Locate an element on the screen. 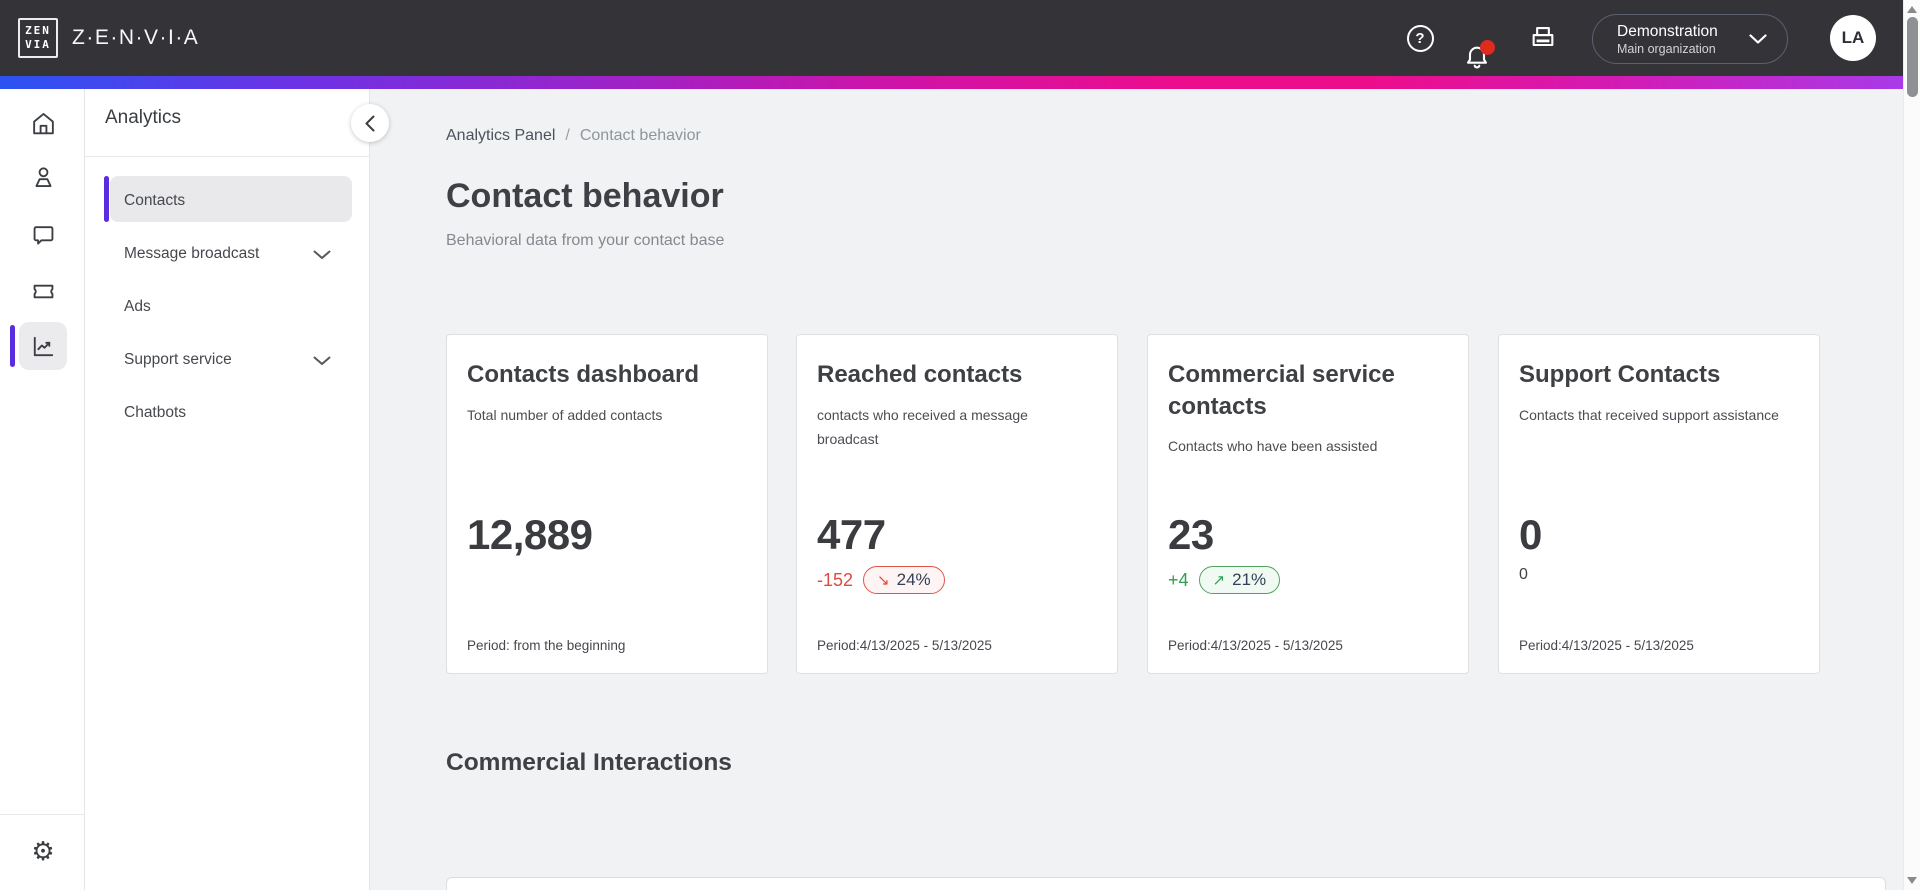 This screenshot has width=1920, height=890. gear-icon: ⚙ is located at coordinates (43, 851).